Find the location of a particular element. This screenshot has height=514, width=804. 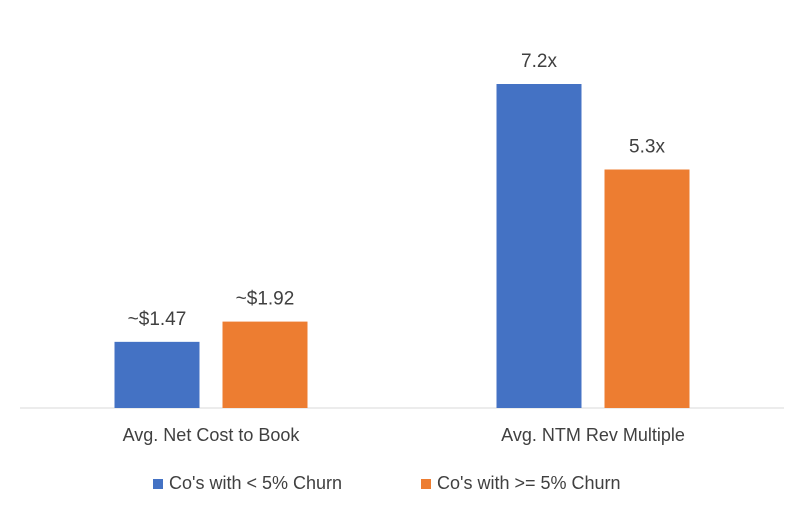

data-label: ~$1.47 is located at coordinates (157, 319).